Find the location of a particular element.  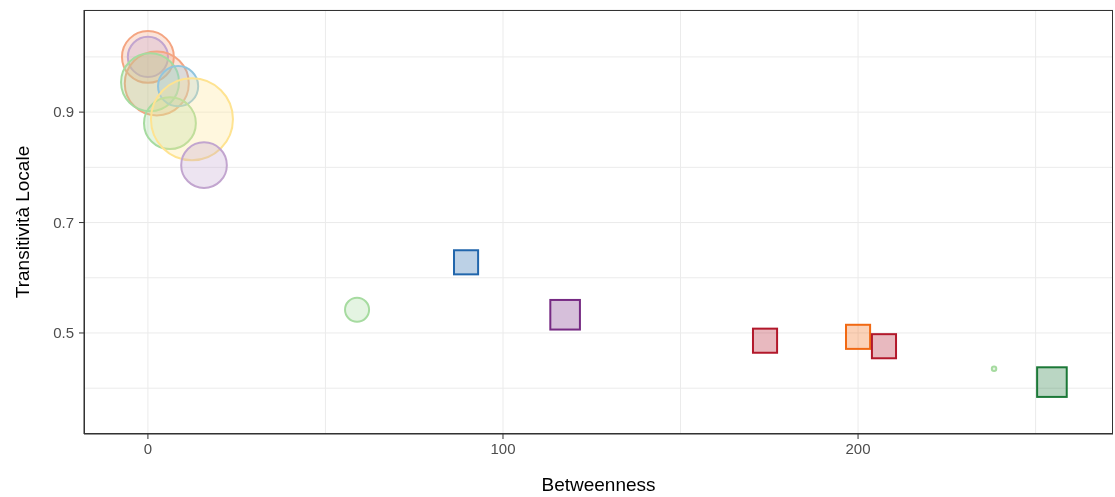

x-axis-title: Betweenness is located at coordinates (598, 484).